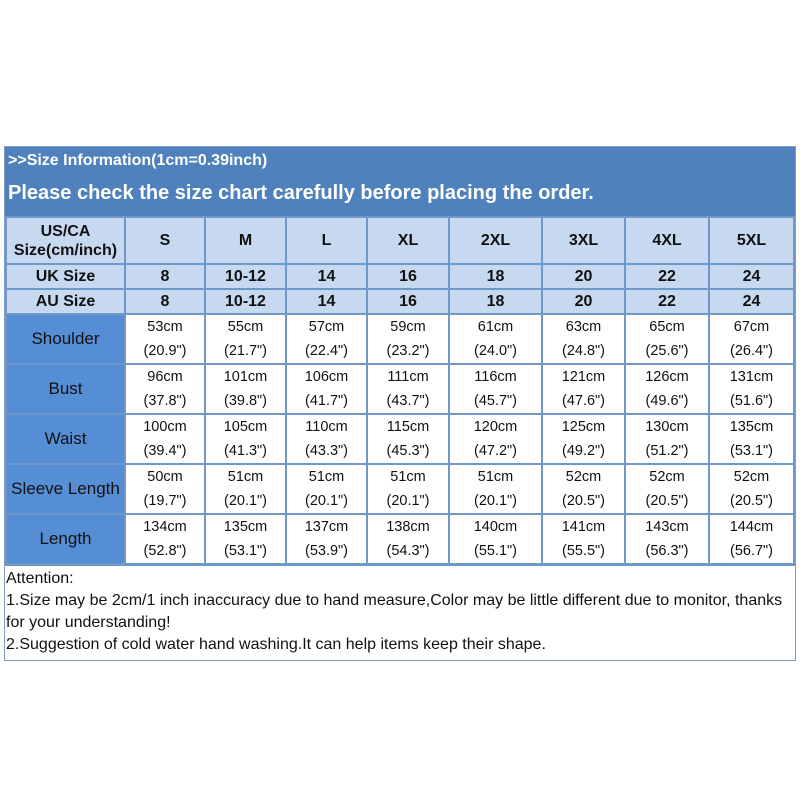  I want to click on measurement-cell: 65cm (25.6"), so click(667, 339).